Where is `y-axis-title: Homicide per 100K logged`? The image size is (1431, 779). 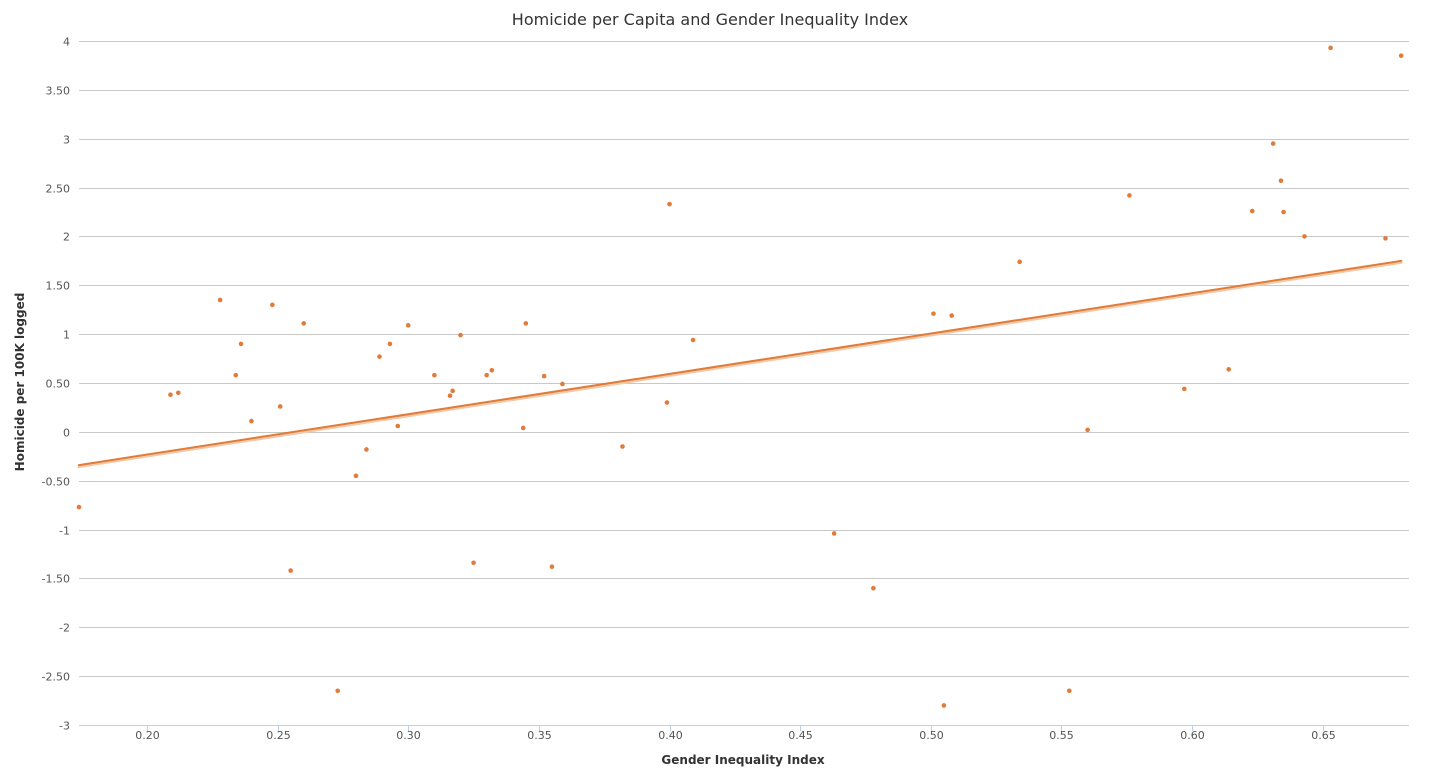 y-axis-title: Homicide per 100K logged is located at coordinates (20, 382).